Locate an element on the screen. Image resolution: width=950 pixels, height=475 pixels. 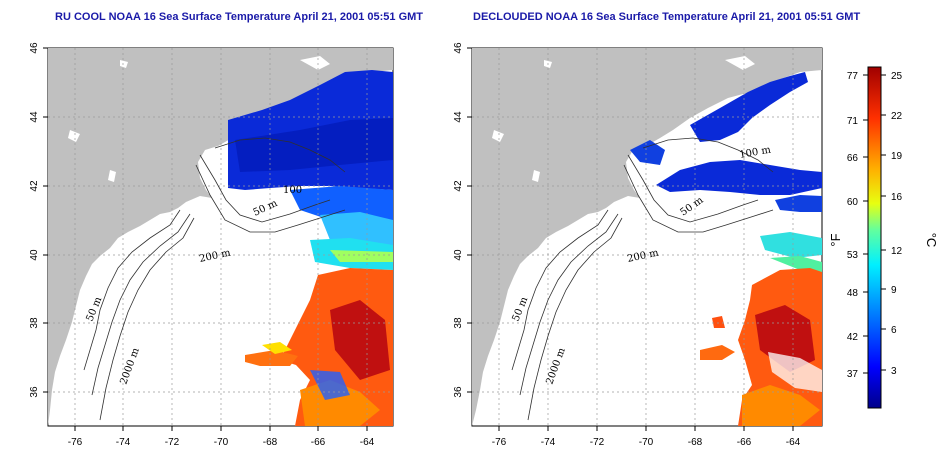
celsius-tick: 19 is located at coordinates (897, 156).